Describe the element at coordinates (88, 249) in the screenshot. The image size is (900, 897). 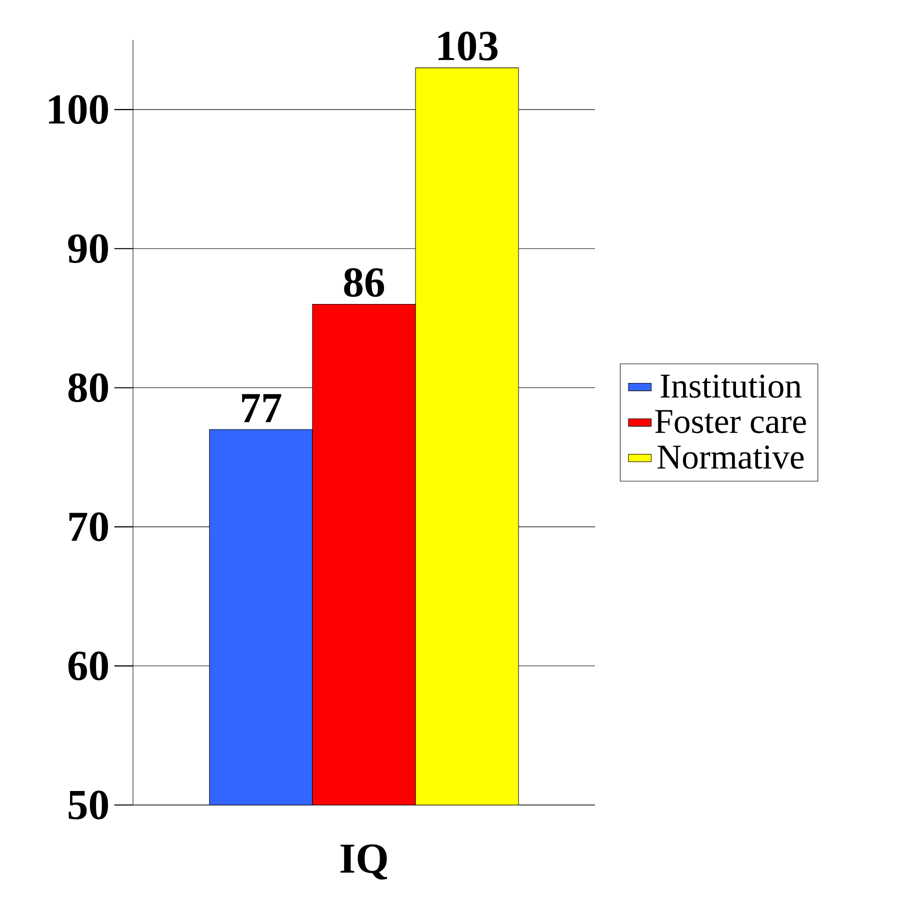
I see `y-tick-label: 90` at that location.